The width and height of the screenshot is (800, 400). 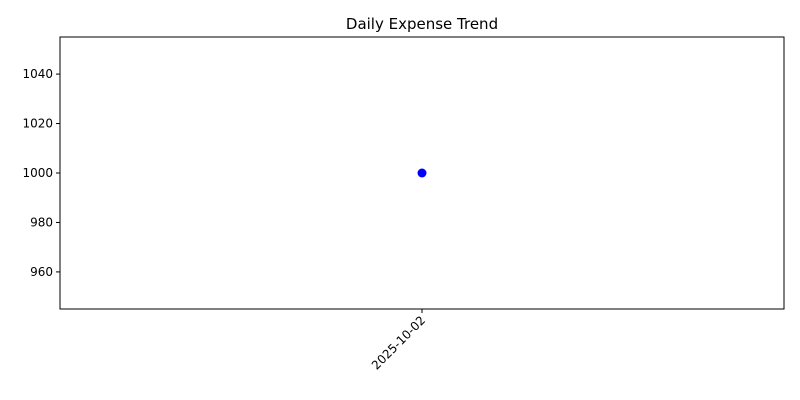 I want to click on series-layer, so click(x=422, y=173).